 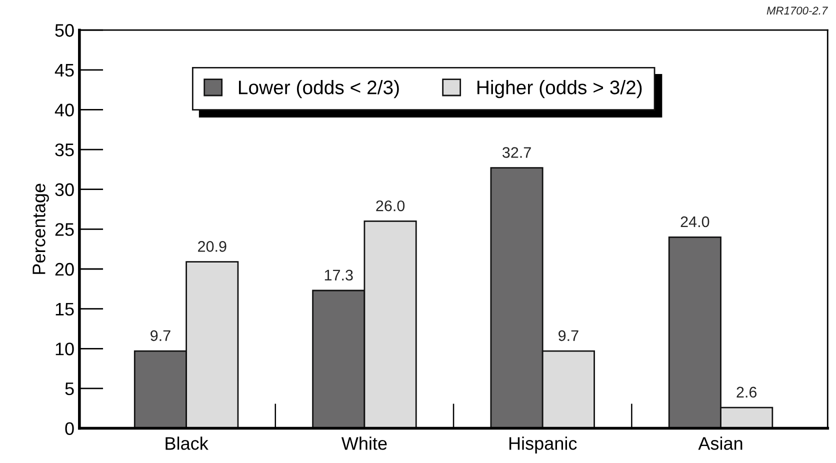 I want to click on data-label: 2.6, so click(x=746, y=392).